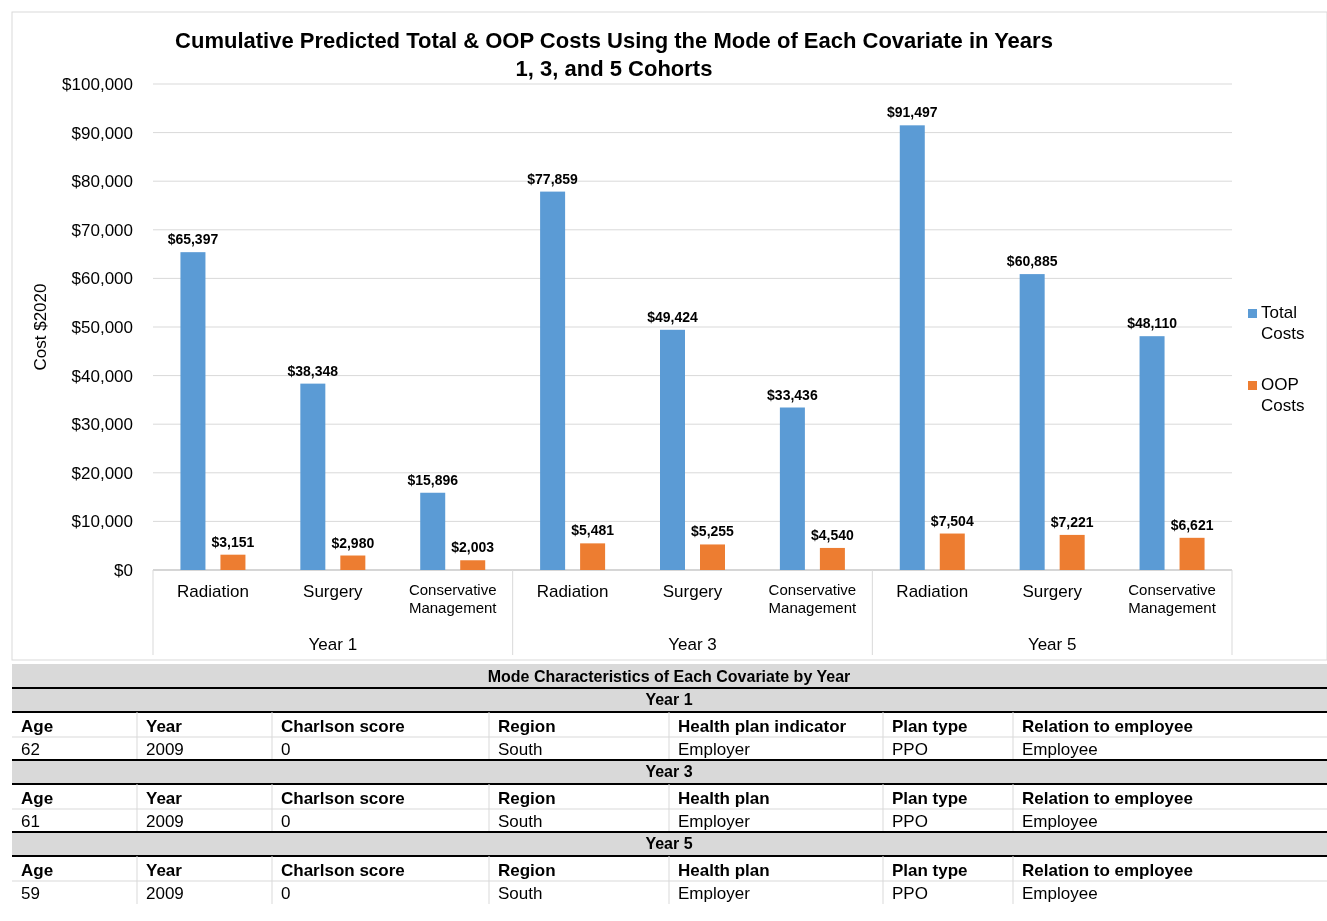 Image resolution: width=1327 pixels, height=921 pixels. I want to click on y-tick-label: $50,000, so click(102, 327).